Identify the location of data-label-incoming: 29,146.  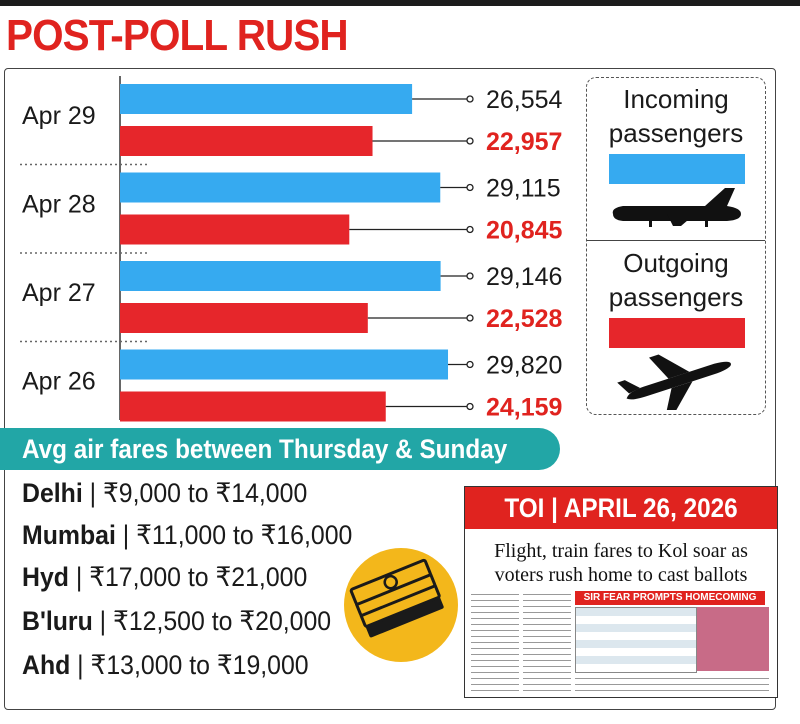
(524, 277).